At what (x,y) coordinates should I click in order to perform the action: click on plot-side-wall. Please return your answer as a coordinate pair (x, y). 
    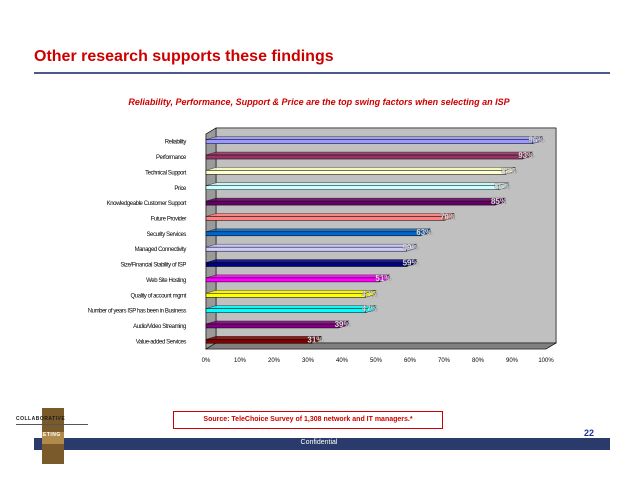
    Looking at the image, I should click on (211, 238).